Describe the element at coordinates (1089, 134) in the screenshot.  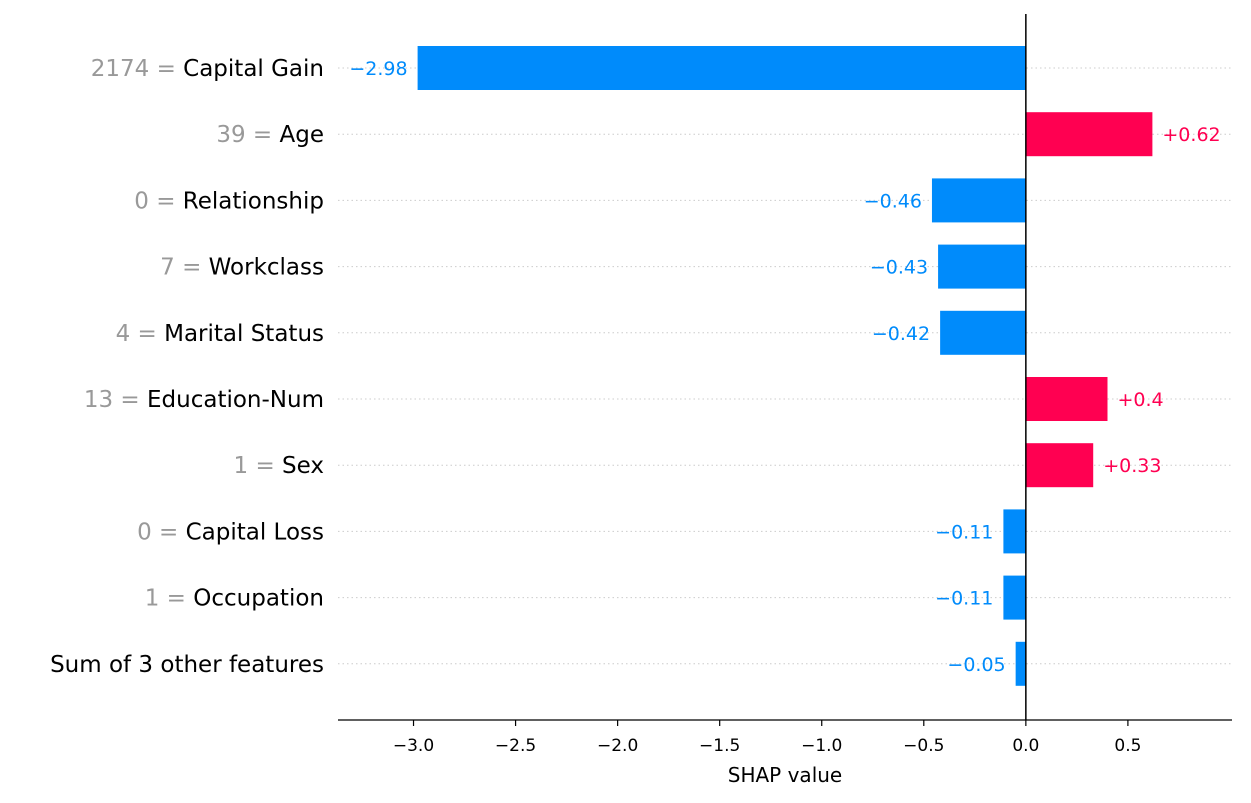
I see `bar-age` at that location.